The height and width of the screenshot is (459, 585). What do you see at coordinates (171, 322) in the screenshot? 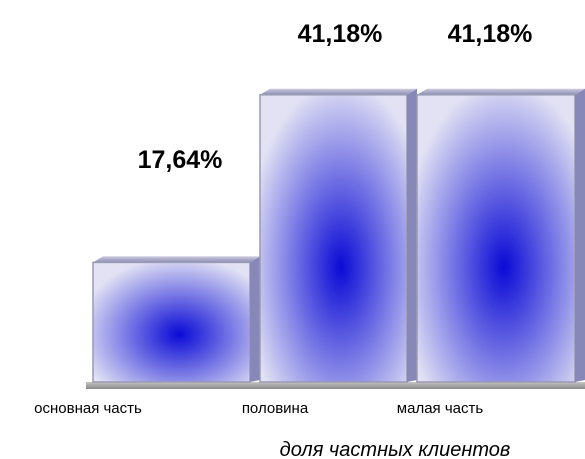
I see `bar-front-face` at bounding box center [171, 322].